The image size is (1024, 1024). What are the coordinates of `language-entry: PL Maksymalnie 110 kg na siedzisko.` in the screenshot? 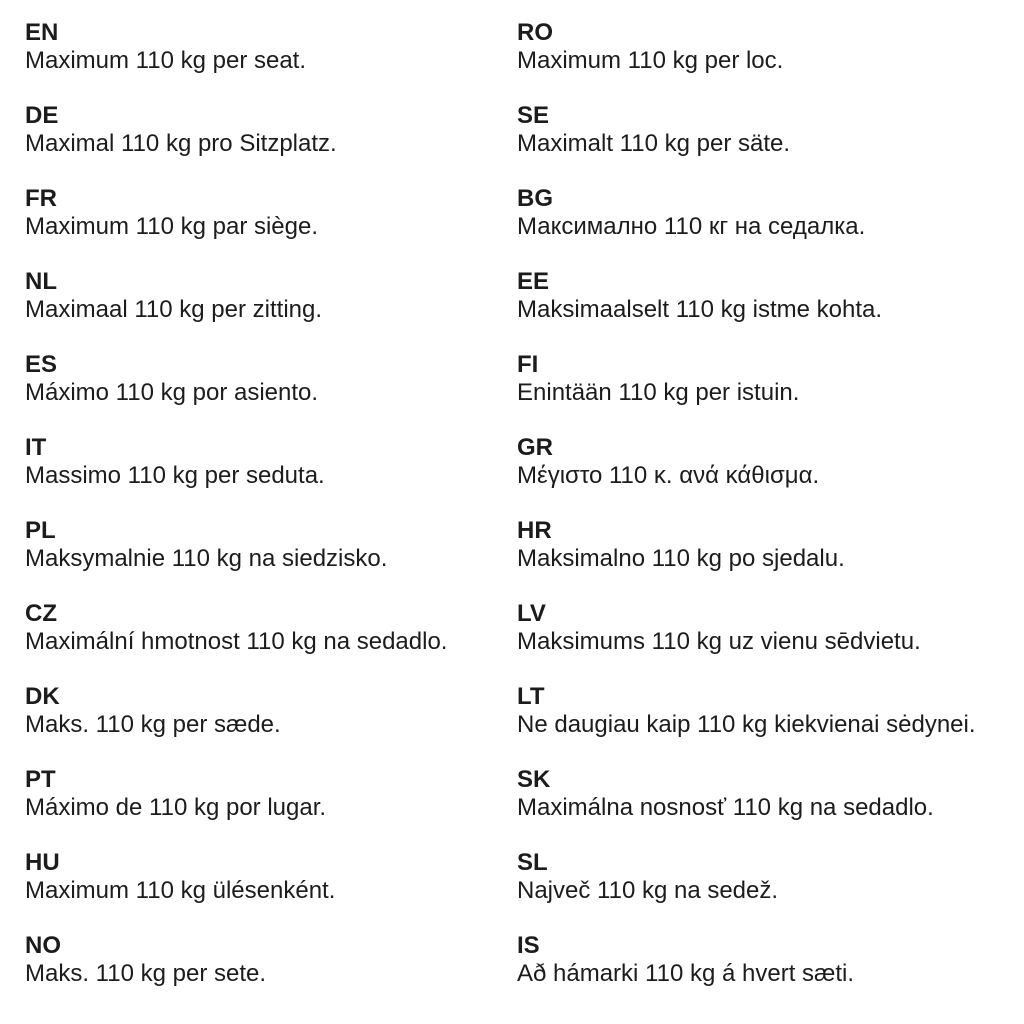 It's located at (267, 545).